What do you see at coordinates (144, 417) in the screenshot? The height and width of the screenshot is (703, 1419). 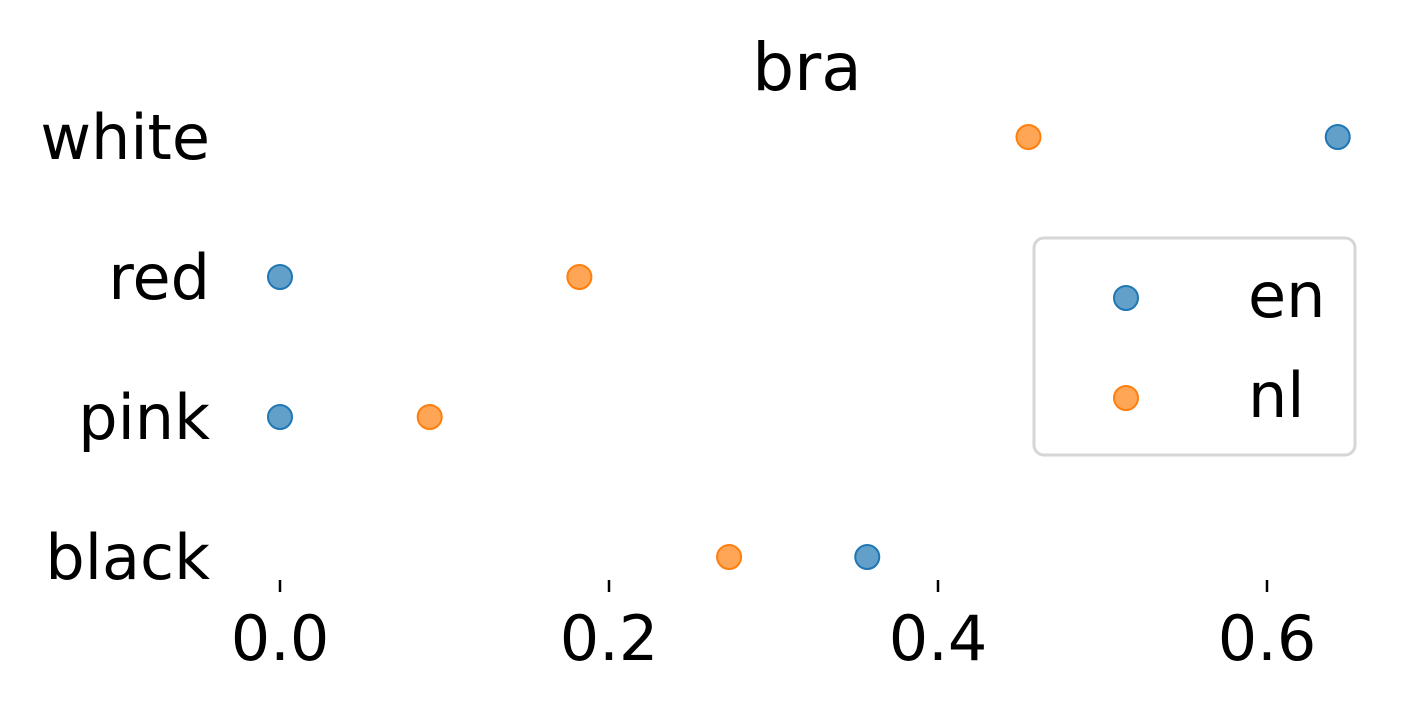 I see `y-tick-label-pink: pink` at bounding box center [144, 417].